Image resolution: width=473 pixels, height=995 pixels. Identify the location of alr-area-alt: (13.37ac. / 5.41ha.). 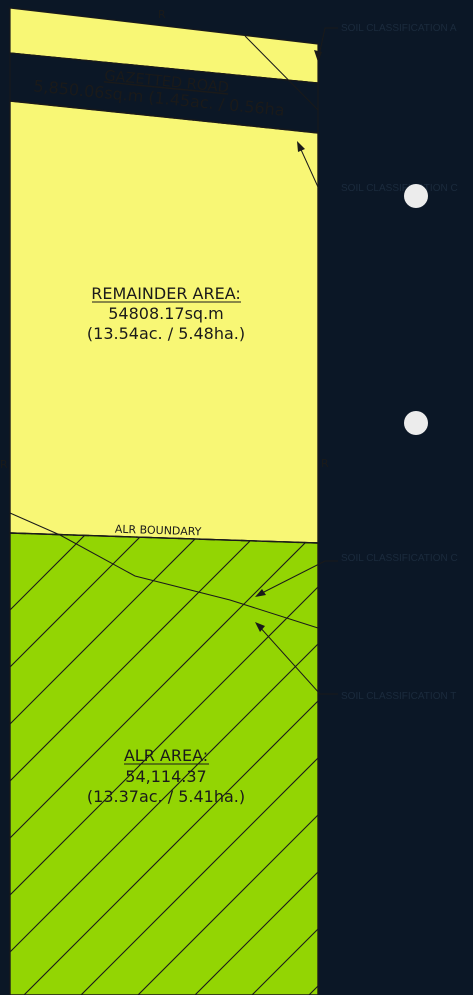
(166, 796).